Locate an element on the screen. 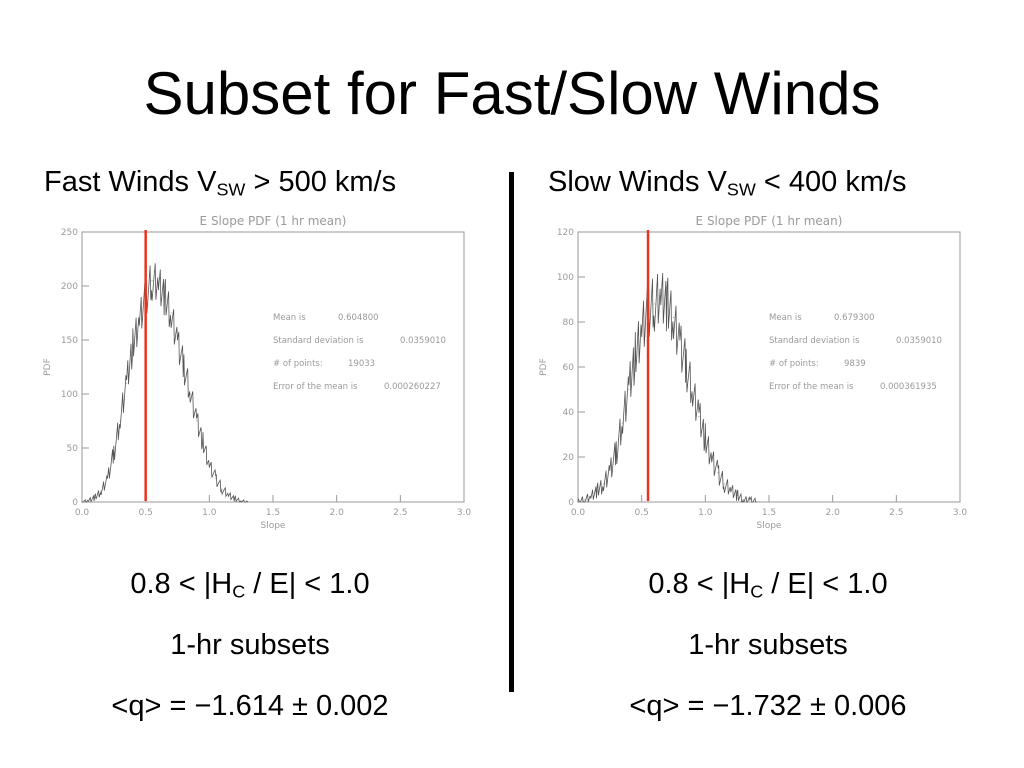 This screenshot has width=1024, height=768. fast-ratio-subscript: C is located at coordinates (239, 591).